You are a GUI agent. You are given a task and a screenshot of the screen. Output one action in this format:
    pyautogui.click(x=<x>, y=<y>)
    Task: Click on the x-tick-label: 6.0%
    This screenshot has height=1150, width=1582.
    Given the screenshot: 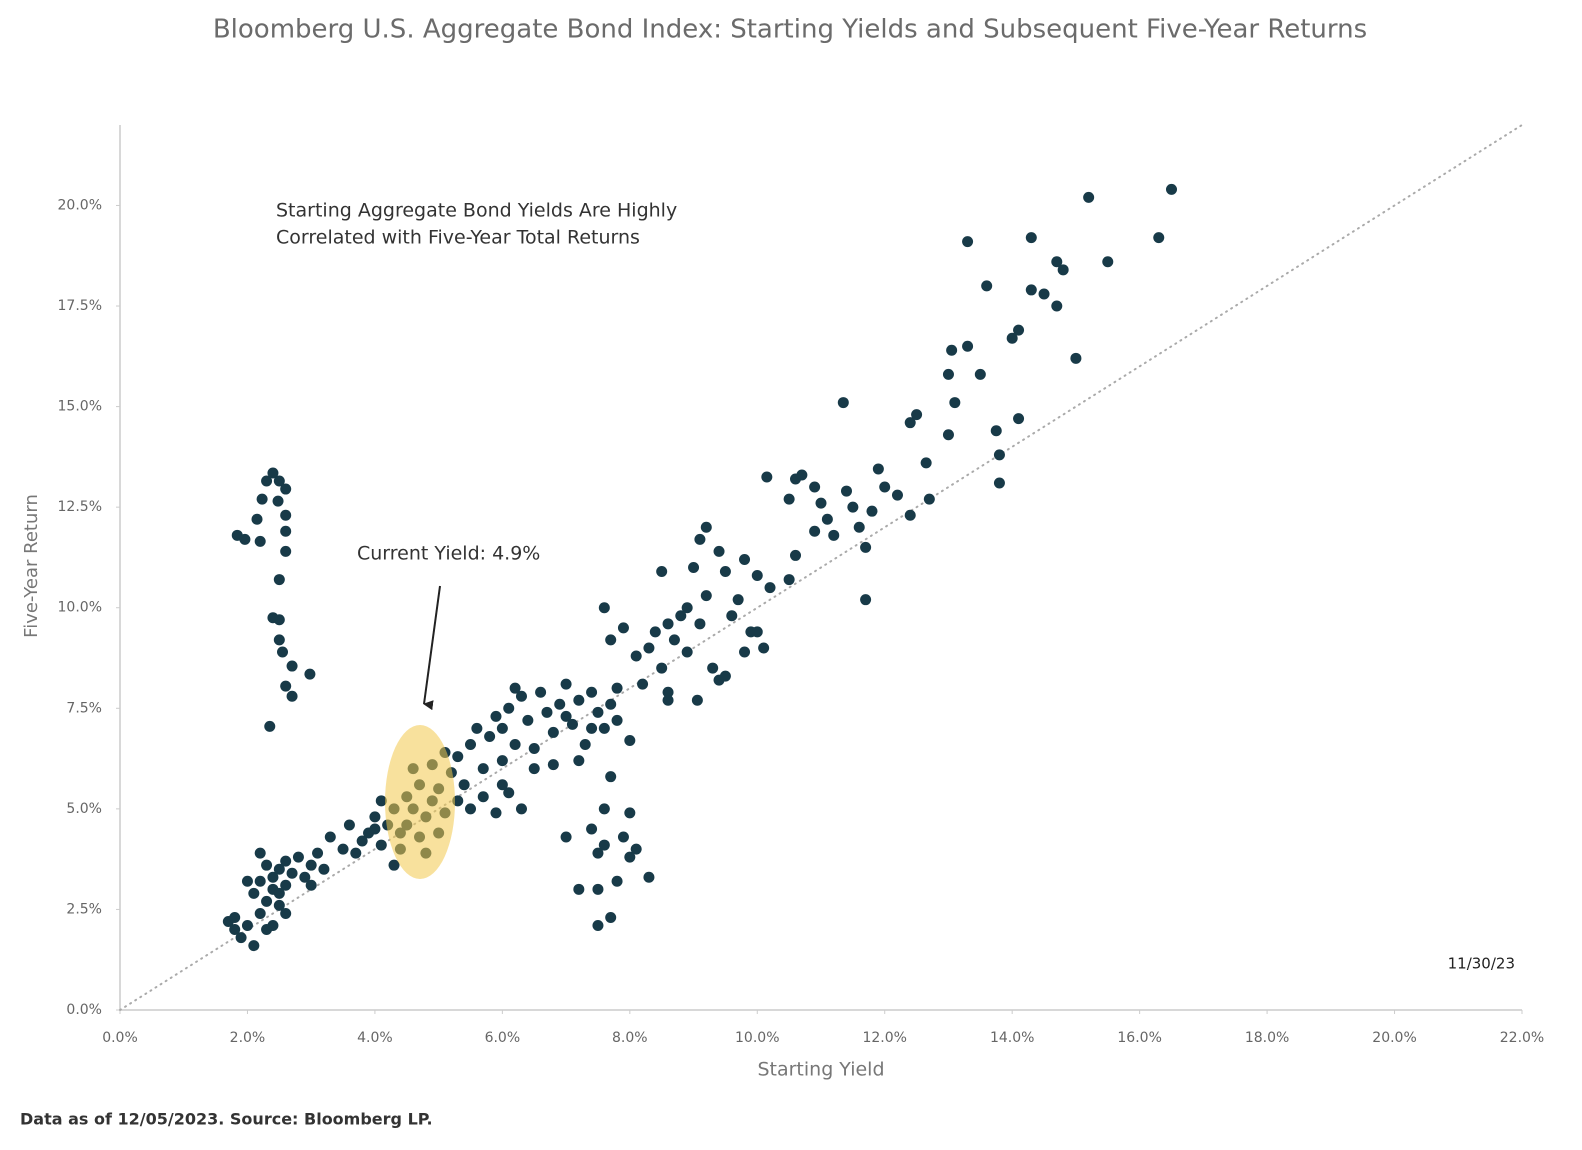 What is the action you would take?
    pyautogui.click(x=503, y=1038)
    